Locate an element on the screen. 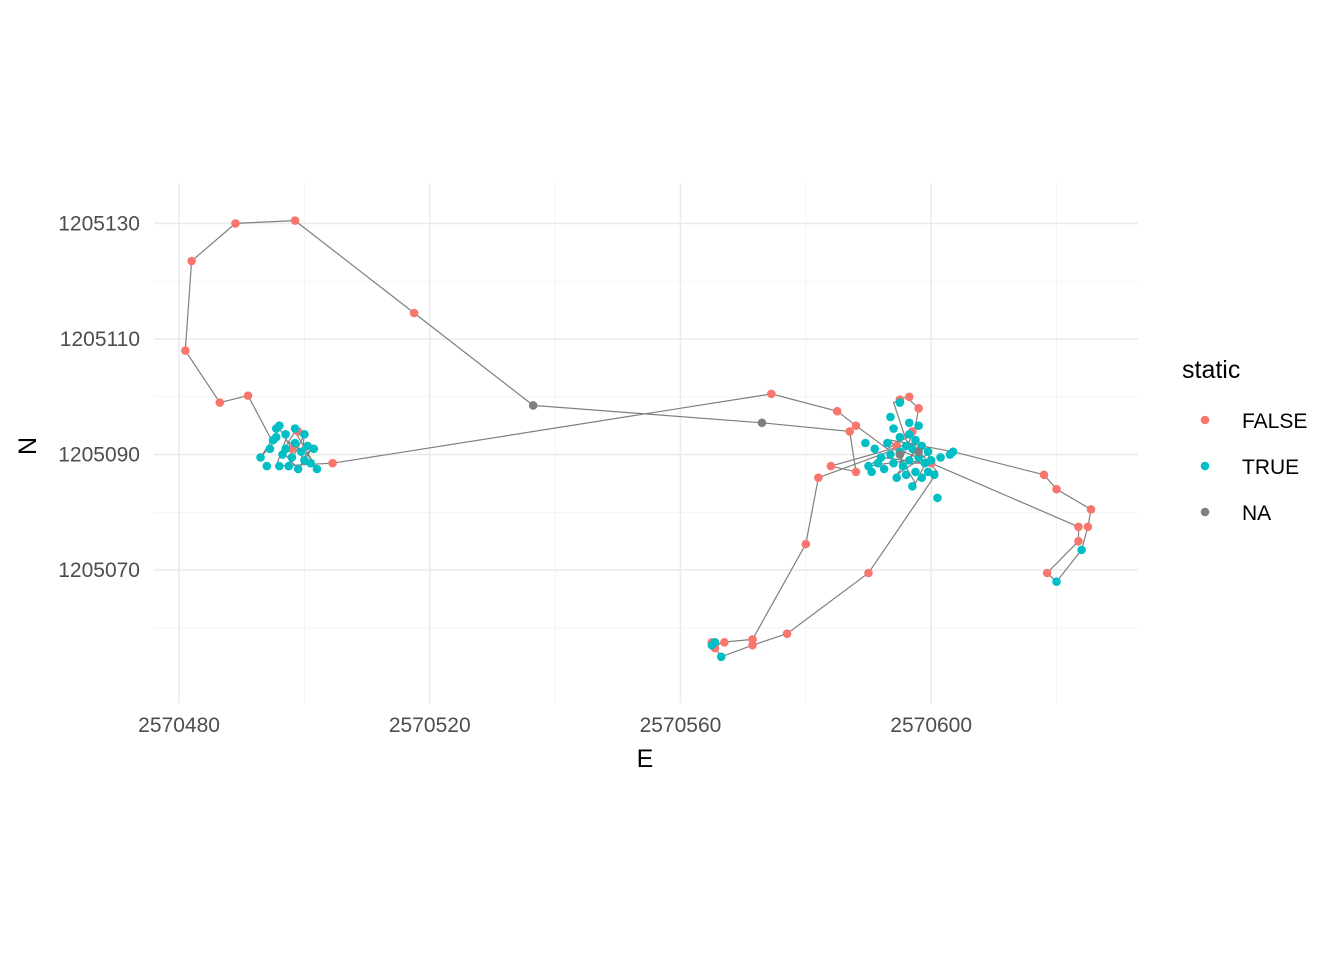  y-tick-label: 1205130 is located at coordinates (99, 223).